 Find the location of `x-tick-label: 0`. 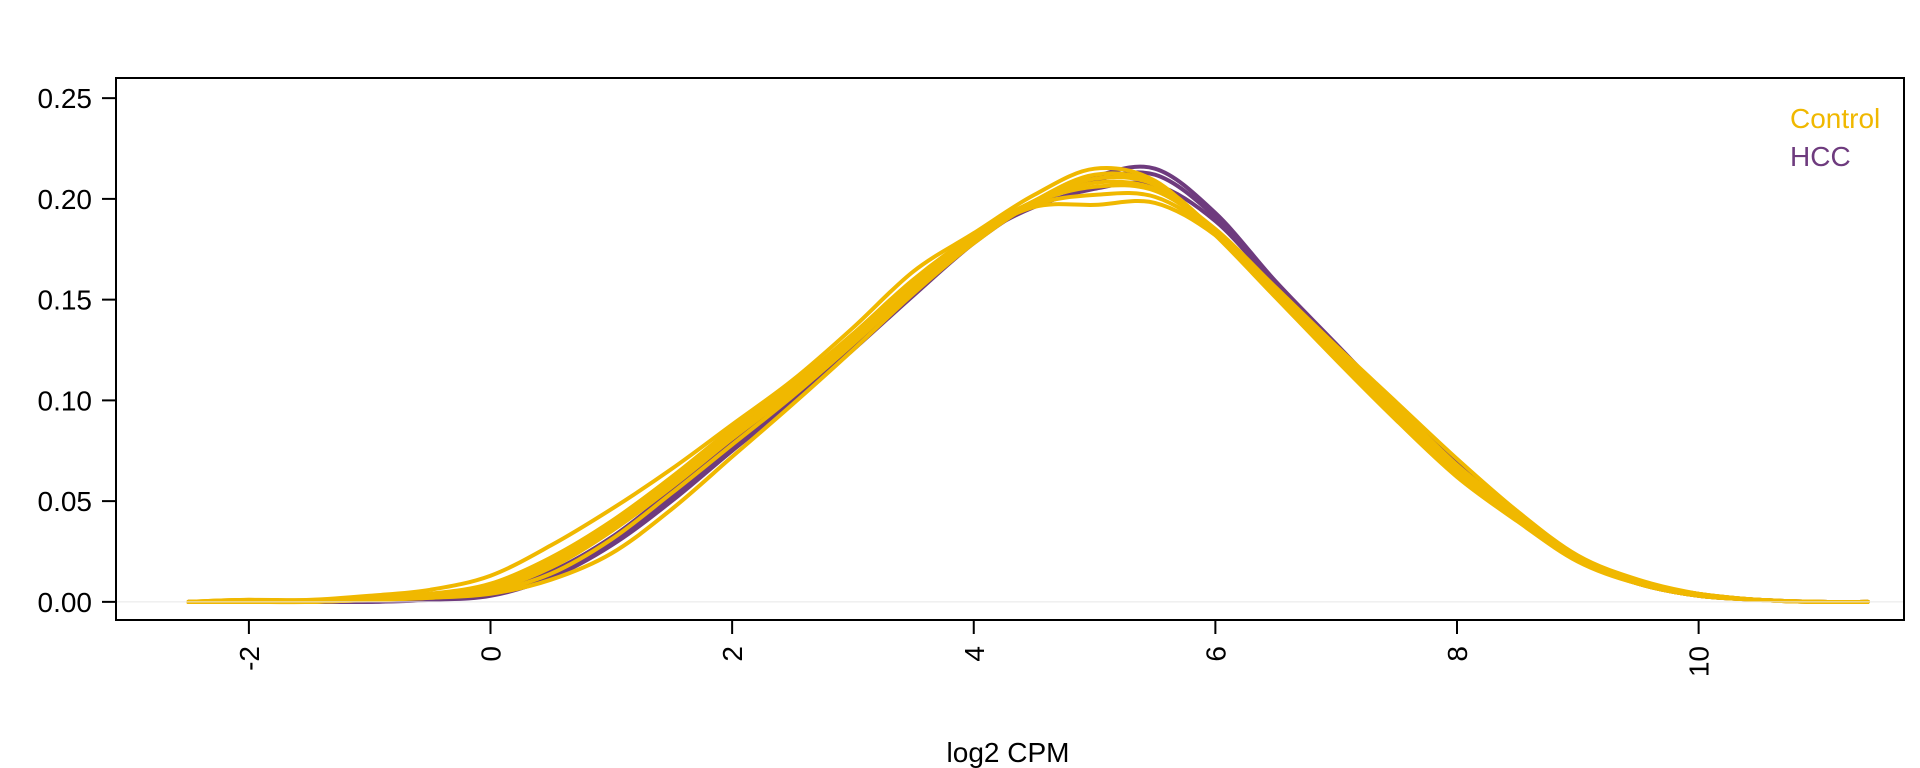

x-tick-label: 0 is located at coordinates (491, 654).